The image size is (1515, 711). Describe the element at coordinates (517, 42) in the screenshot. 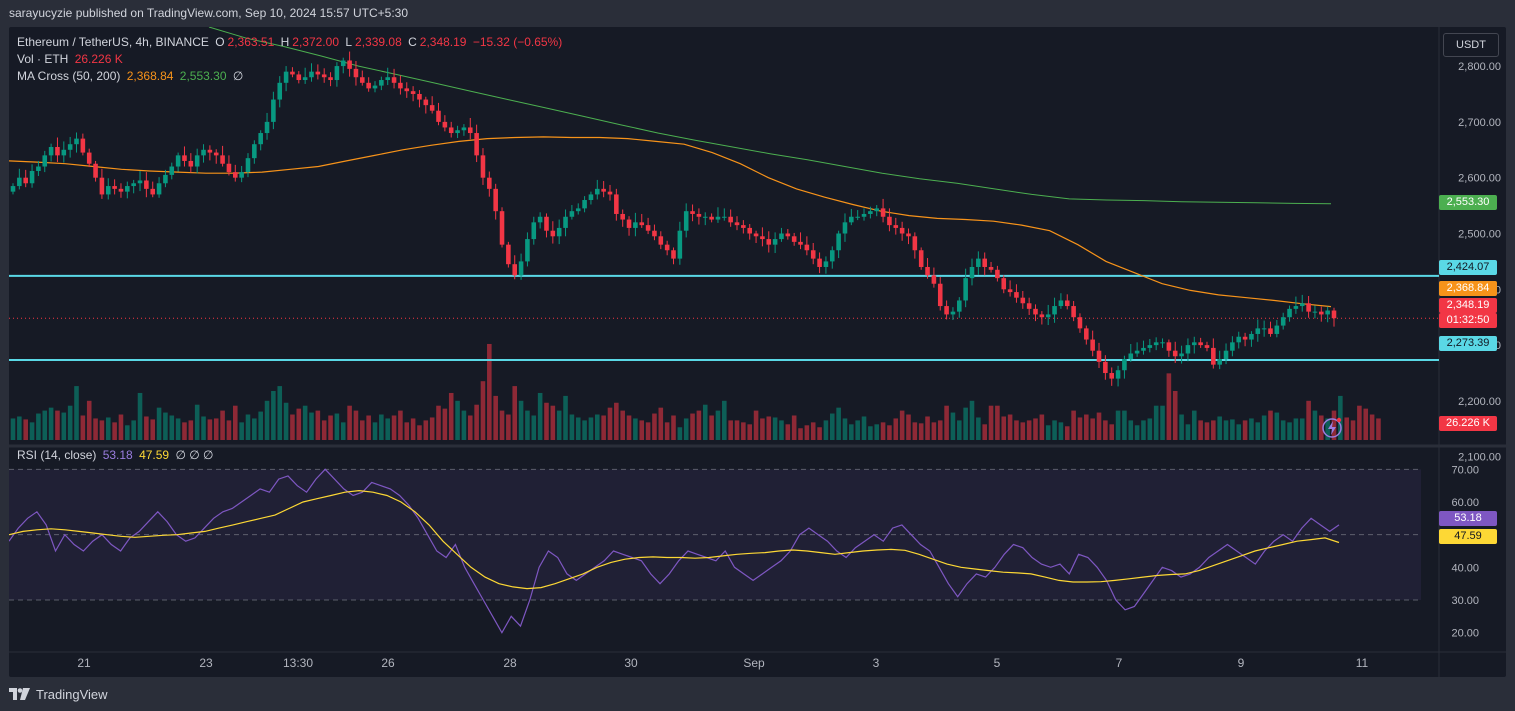

I see `legend-change: −15.32 (−0.65%)` at that location.